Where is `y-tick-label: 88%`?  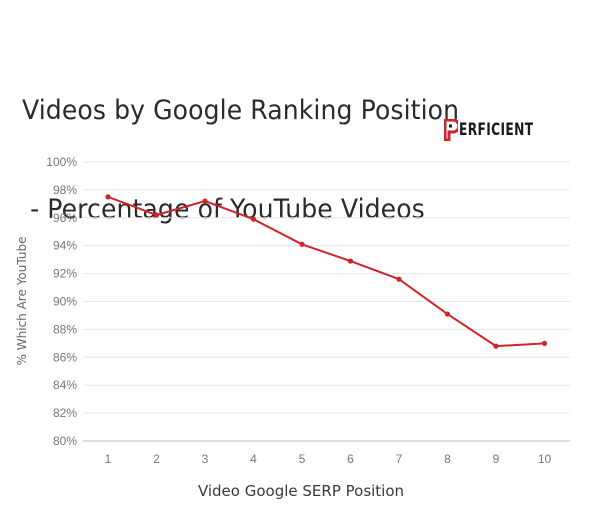
y-tick-label: 88% is located at coordinates (65, 329).